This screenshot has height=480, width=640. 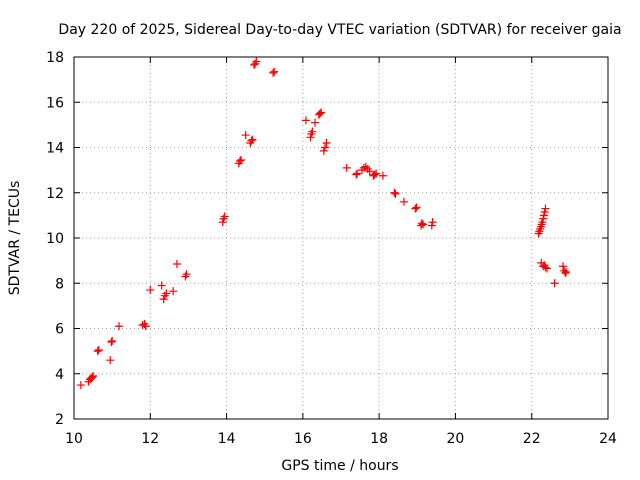 What do you see at coordinates (15, 238) in the screenshot?
I see `y-axis-title: SDTVAR / TECUs` at bounding box center [15, 238].